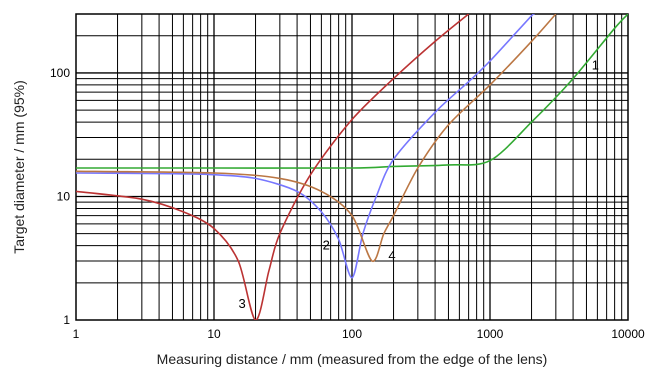 Image resolution: width=652 pixels, height=373 pixels. What do you see at coordinates (242, 303) in the screenshot?
I see `series-label-3: 3` at bounding box center [242, 303].